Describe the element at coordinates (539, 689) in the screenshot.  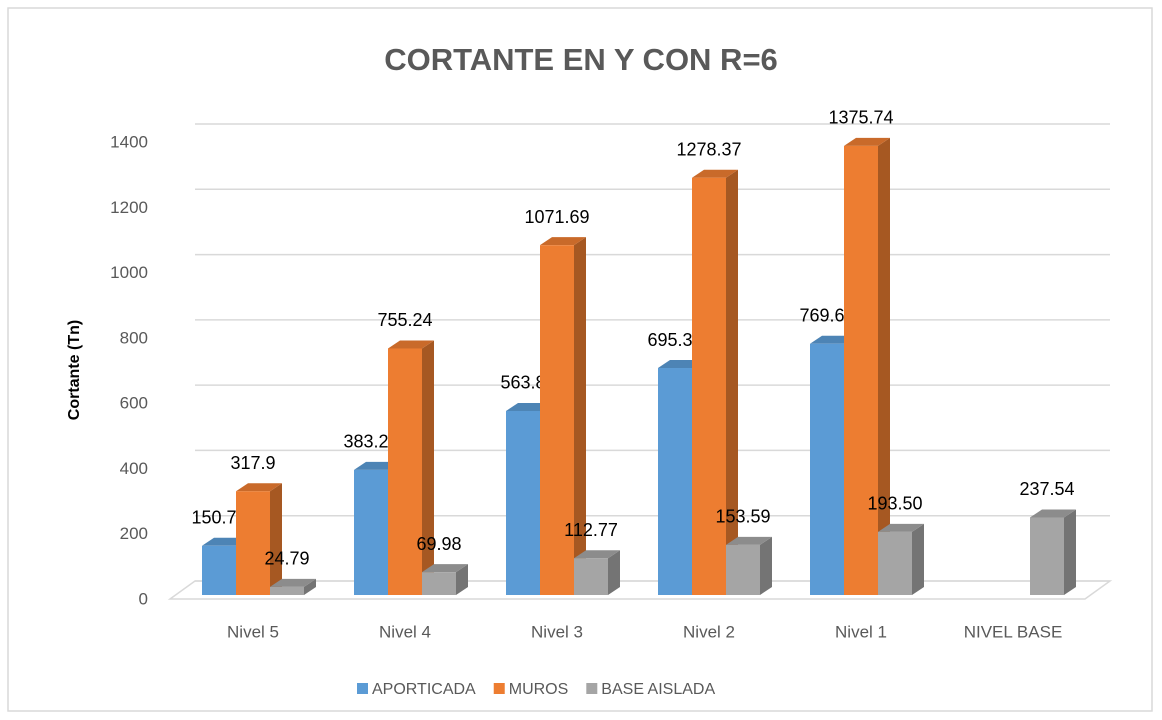
I see `legend-label: MUROS` at that location.